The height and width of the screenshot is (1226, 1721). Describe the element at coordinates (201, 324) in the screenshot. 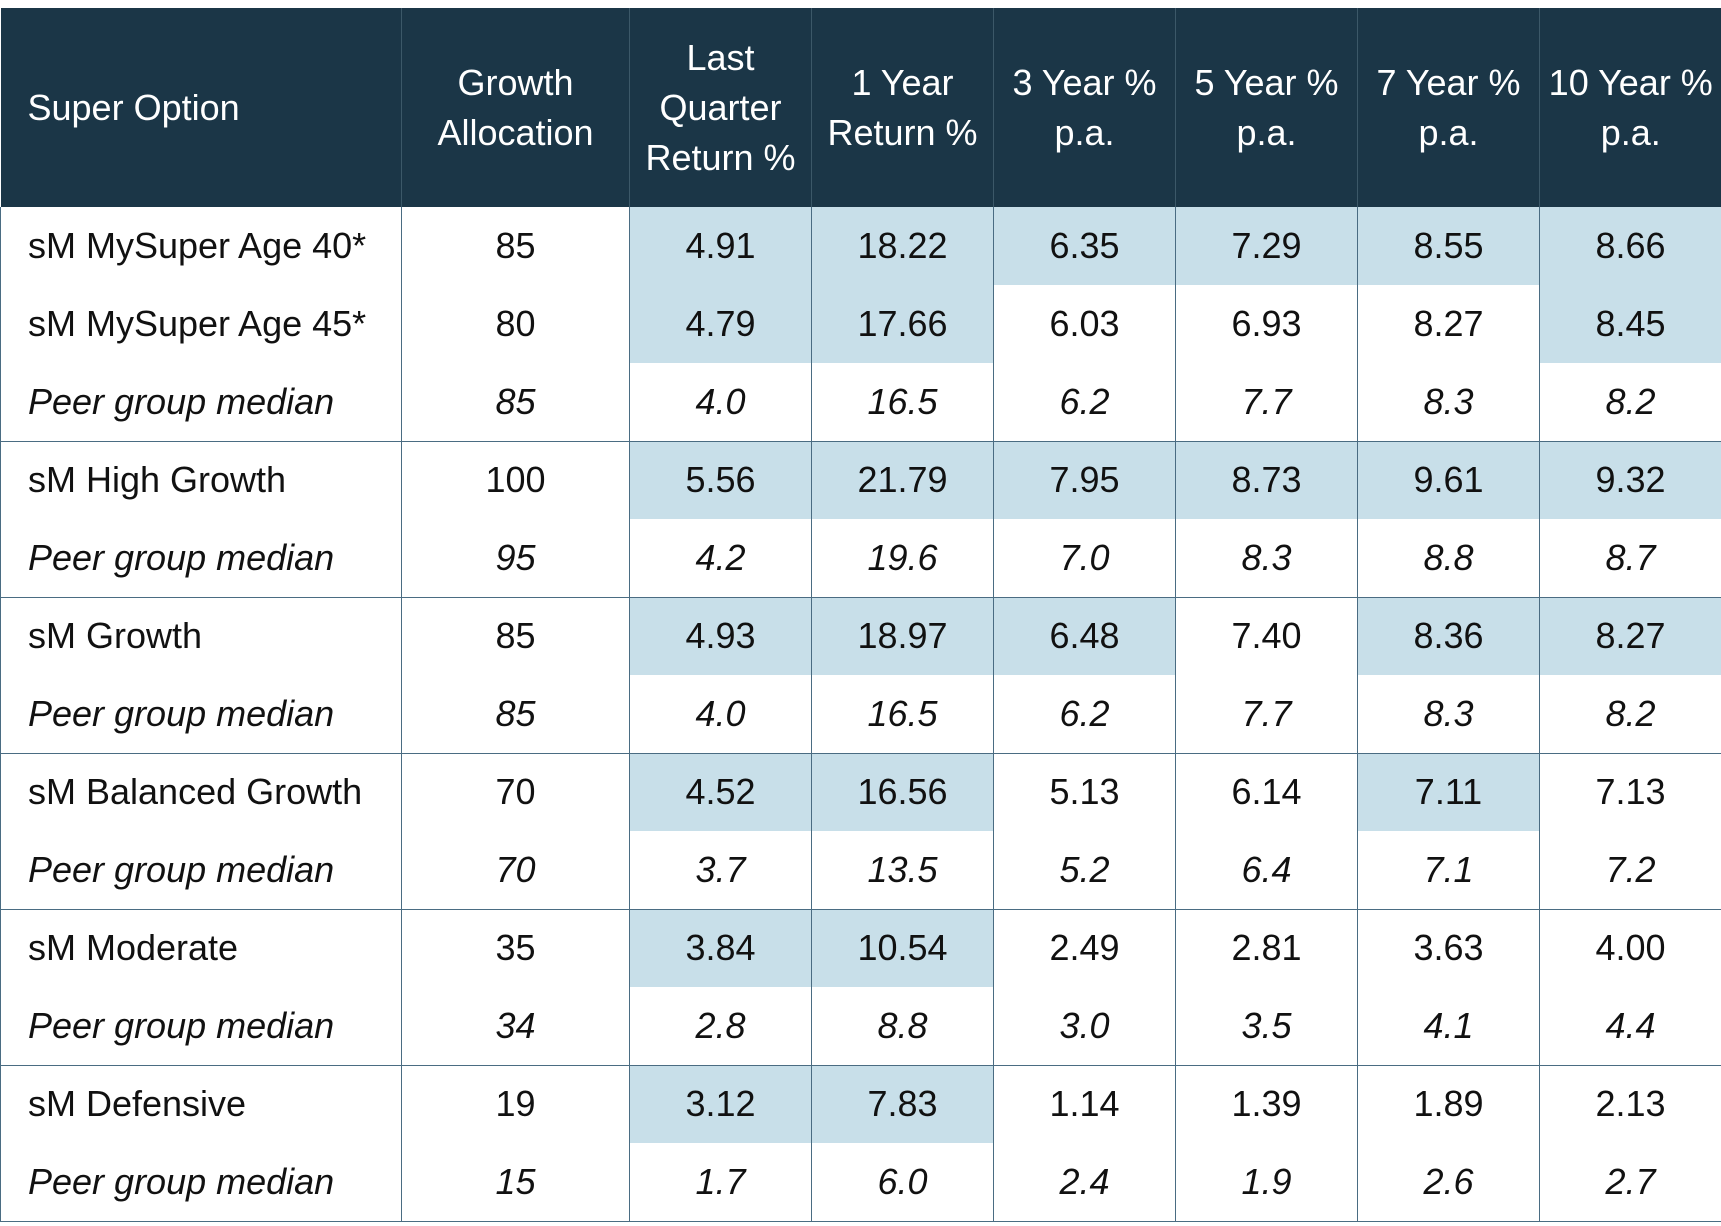

I see `super-option-cell: sM MySuper Age 45*` at that location.